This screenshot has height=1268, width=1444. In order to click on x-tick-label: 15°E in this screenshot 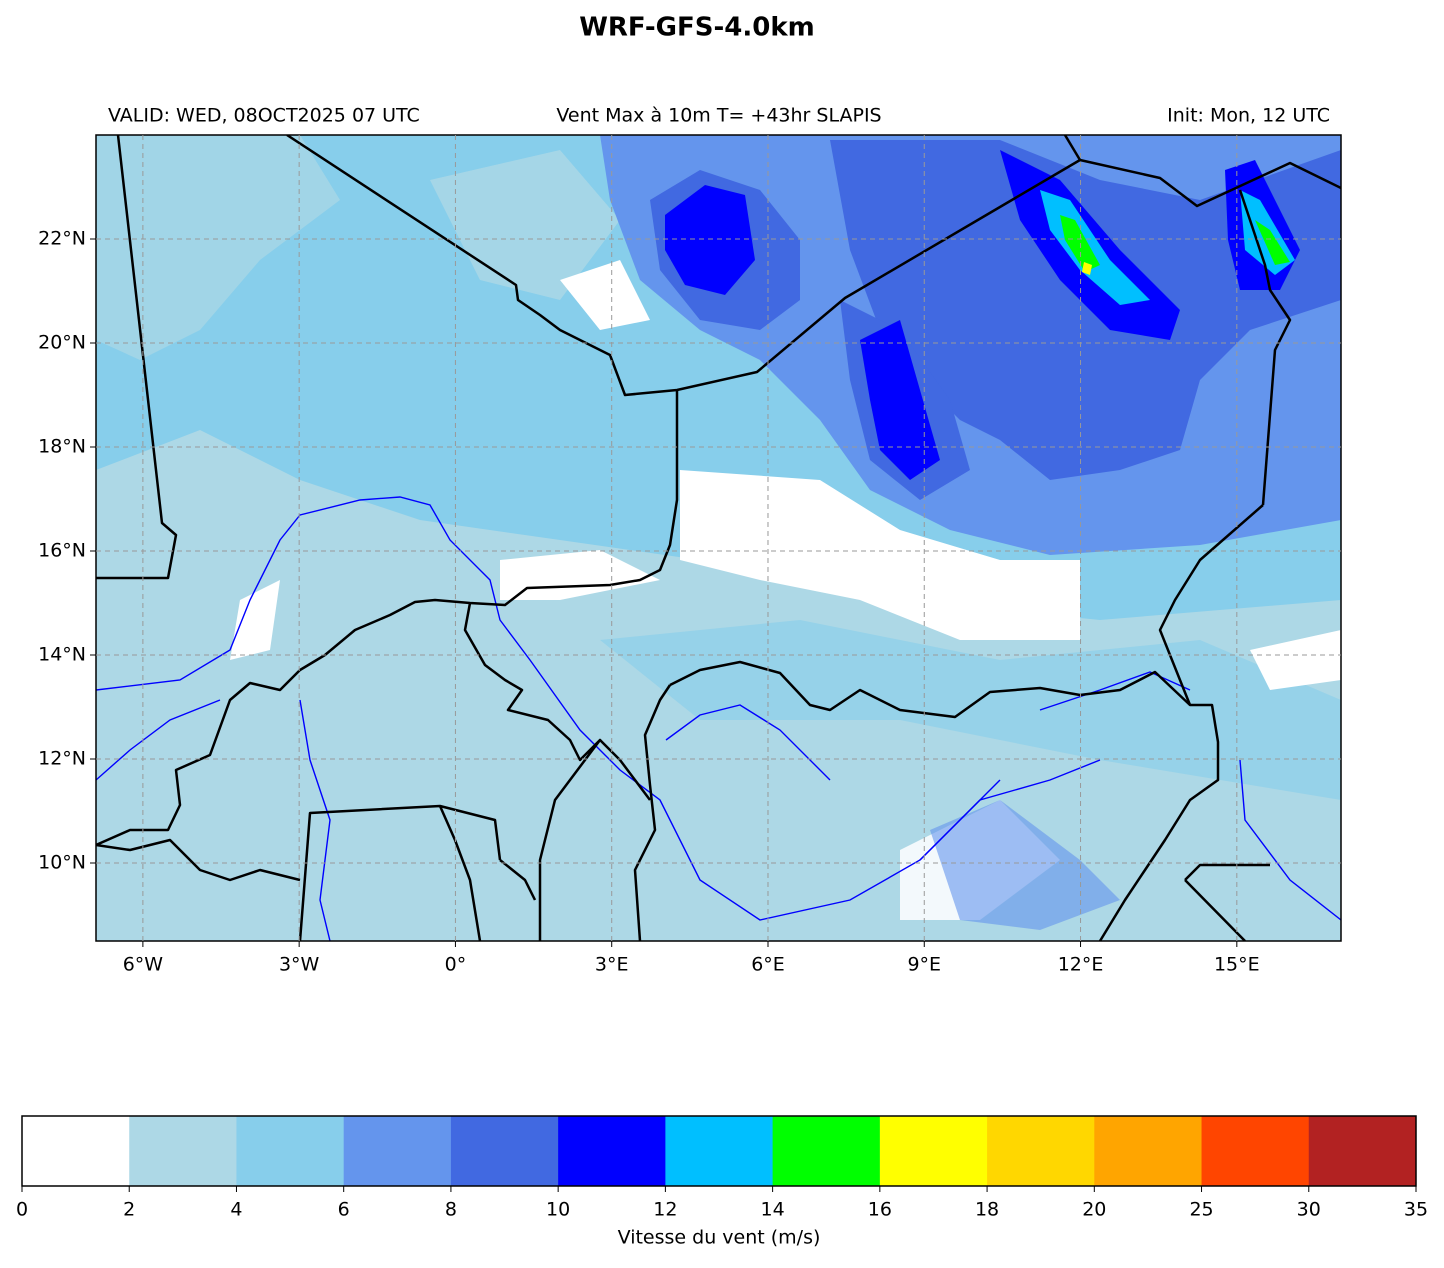, I will do `click(1237, 965)`.